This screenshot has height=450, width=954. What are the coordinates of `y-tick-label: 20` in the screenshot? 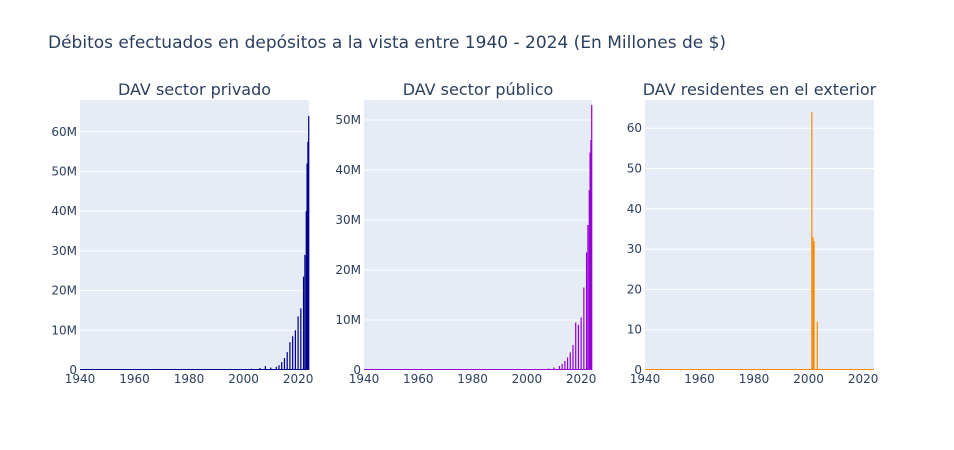 It's located at (634, 289).